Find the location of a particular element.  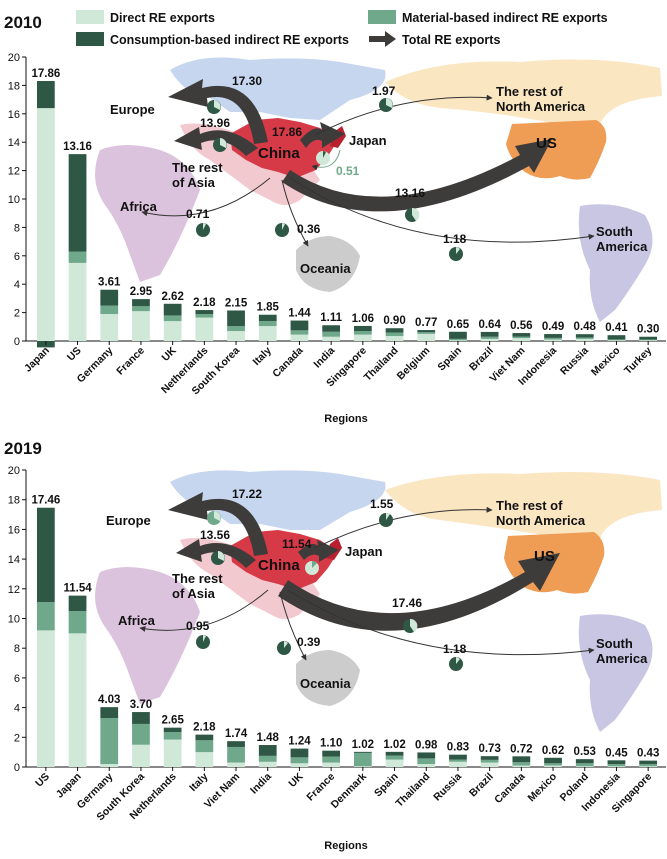

bar-consumption-south-korea-2019 is located at coordinates (141, 718).